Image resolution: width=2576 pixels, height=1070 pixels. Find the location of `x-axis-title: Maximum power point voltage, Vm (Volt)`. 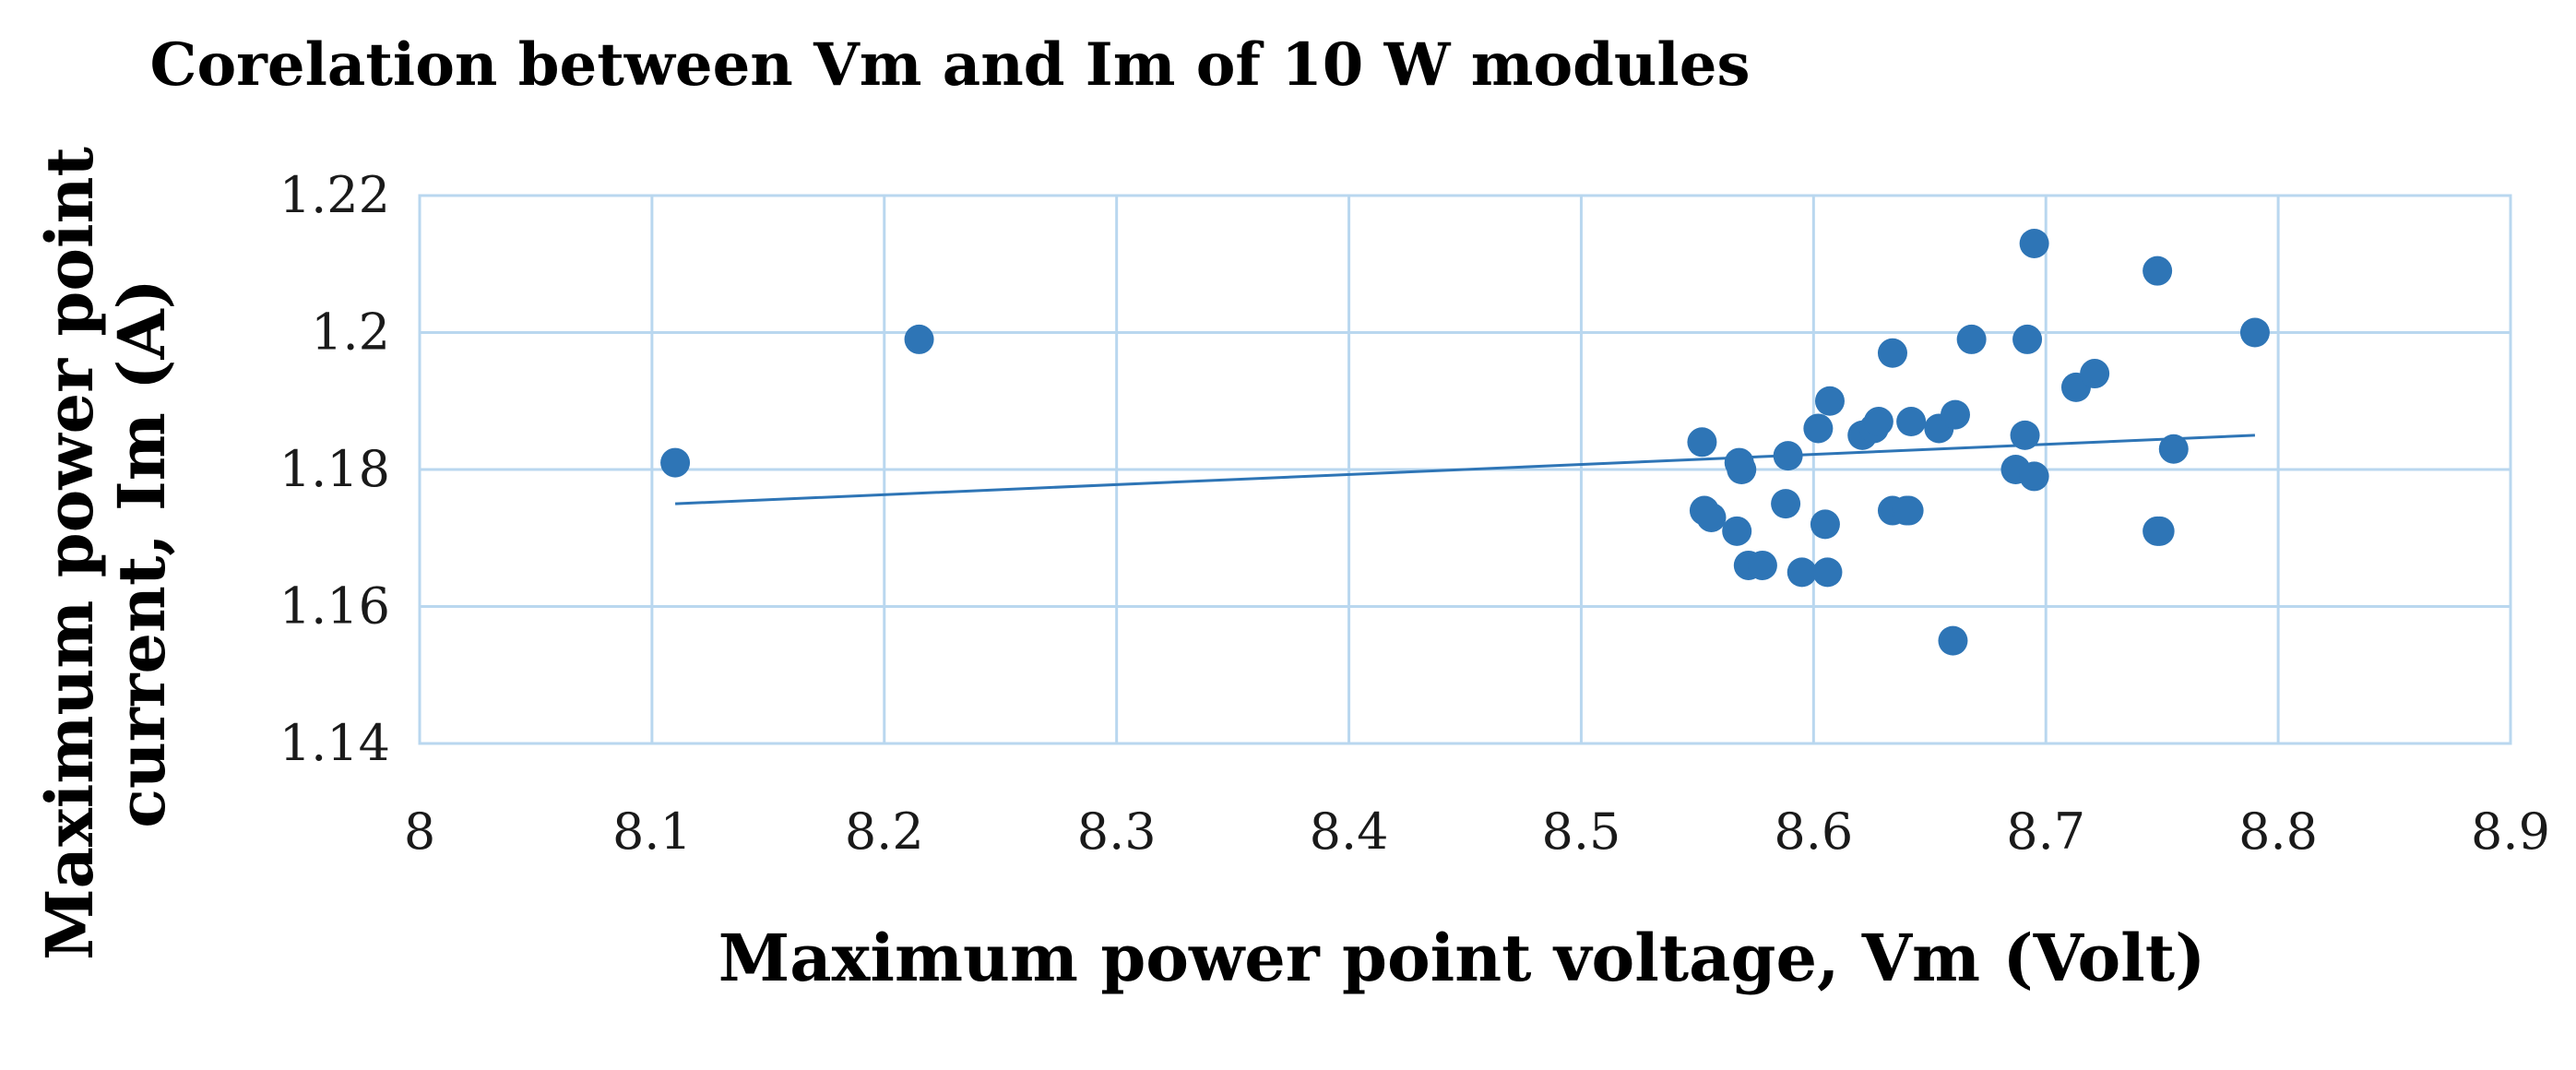

x-axis-title: Maximum power point voltage, Vm (Volt) is located at coordinates (1461, 958).